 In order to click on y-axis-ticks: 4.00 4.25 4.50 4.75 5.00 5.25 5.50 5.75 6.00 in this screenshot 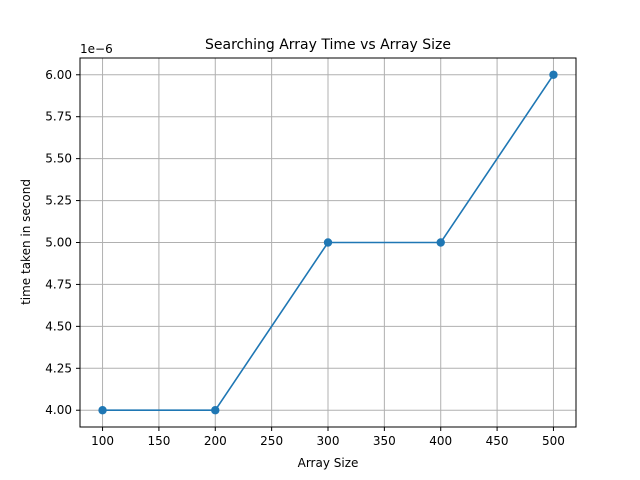, I will do `click(62, 242)`.